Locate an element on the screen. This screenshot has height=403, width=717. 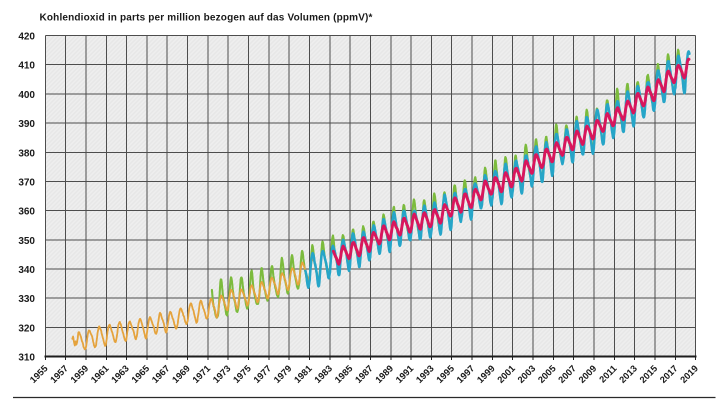
svg-text: 1995 is located at coordinates (445, 374).